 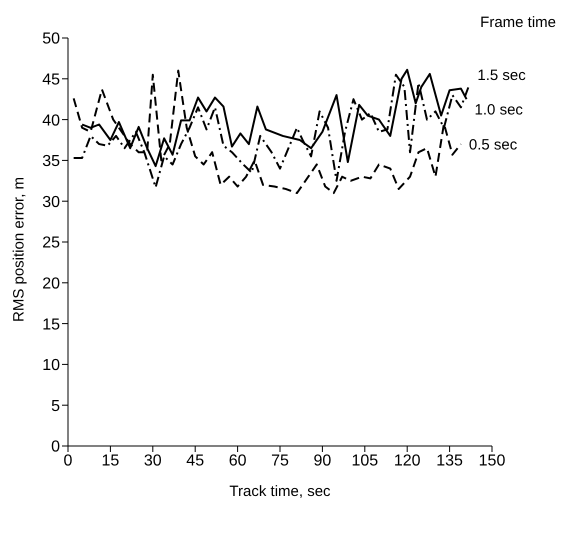 What do you see at coordinates (501, 75) in the screenshot?
I see `series-label: 1.5 sec` at bounding box center [501, 75].